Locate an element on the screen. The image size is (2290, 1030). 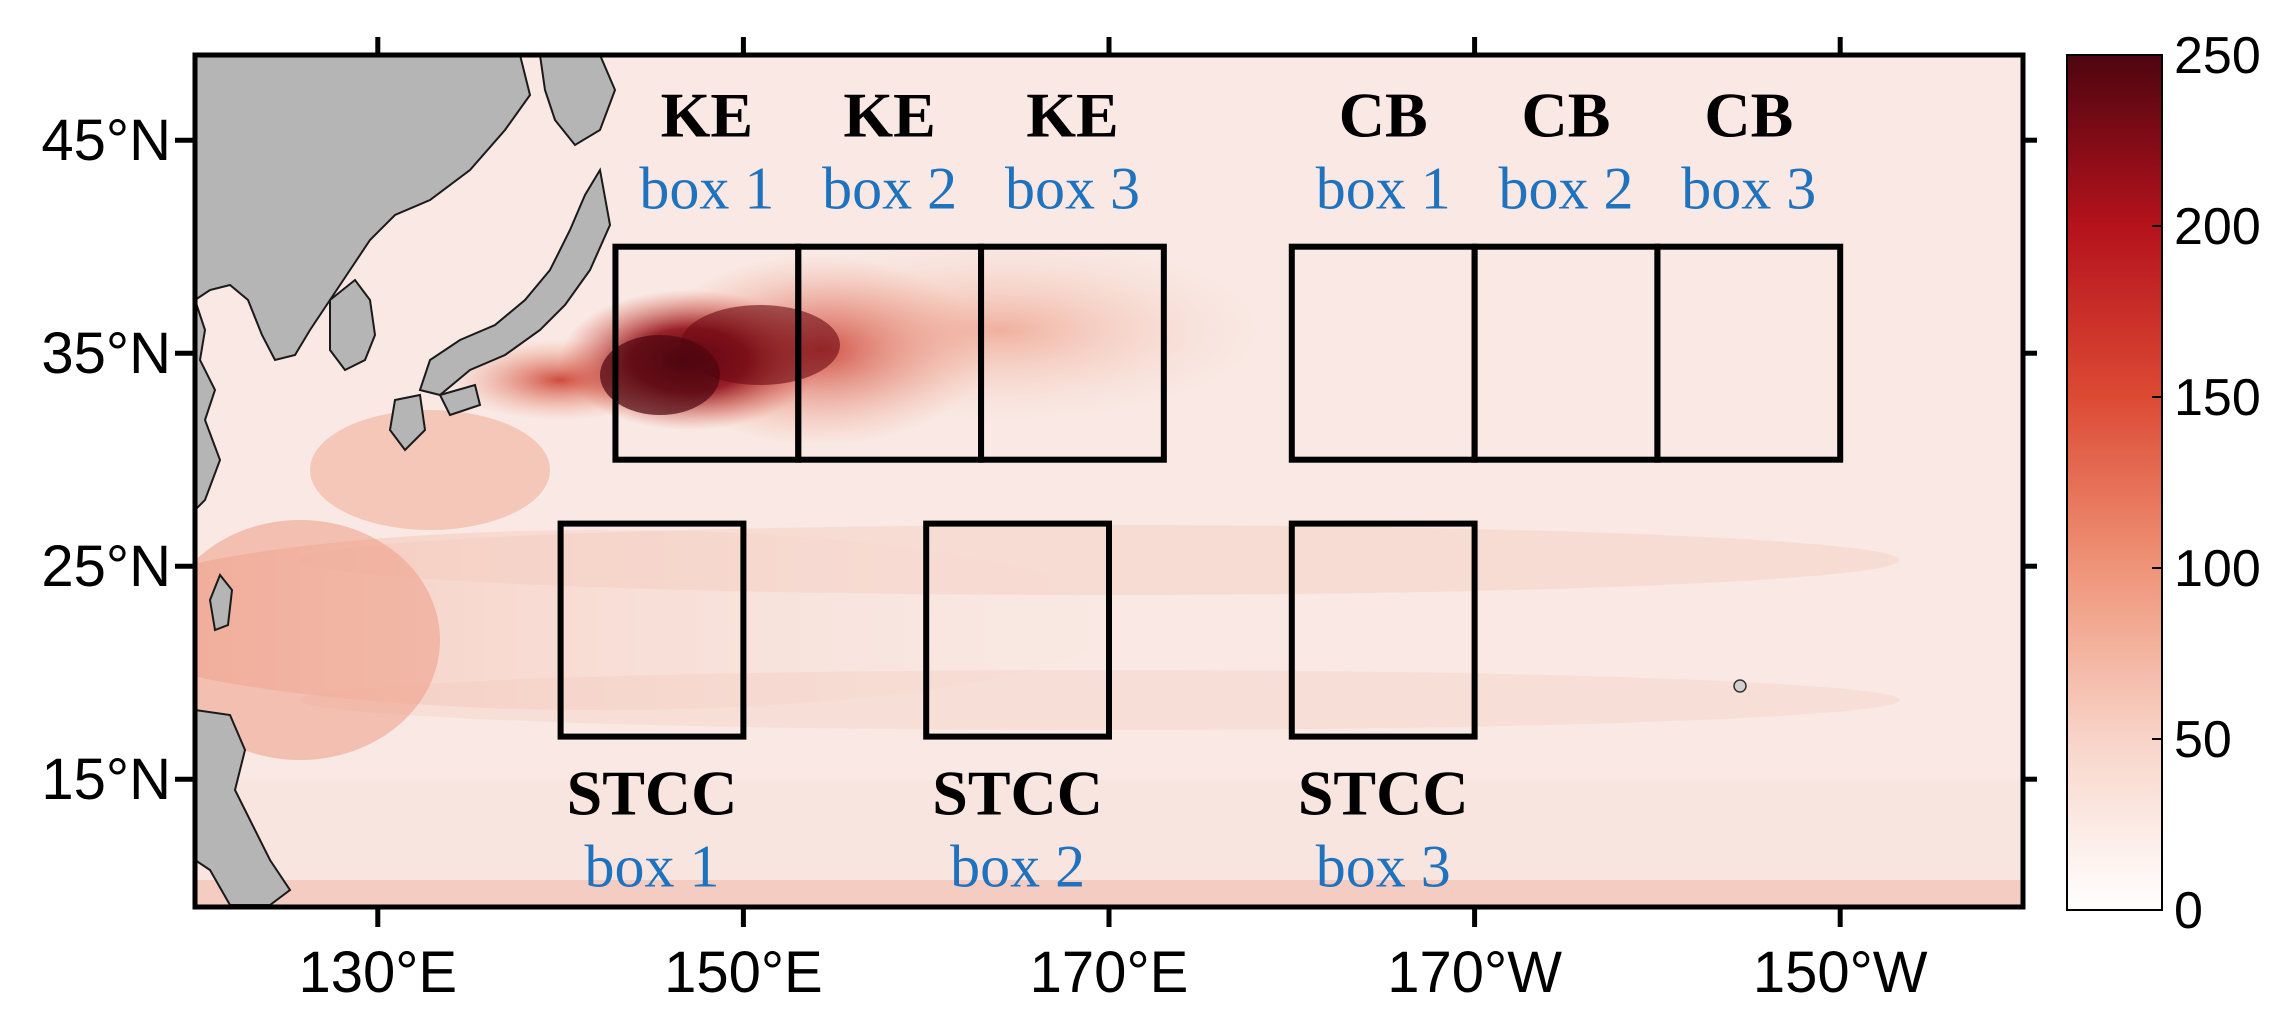
colorbar-tick-label: 50 is located at coordinates (2203, 740).